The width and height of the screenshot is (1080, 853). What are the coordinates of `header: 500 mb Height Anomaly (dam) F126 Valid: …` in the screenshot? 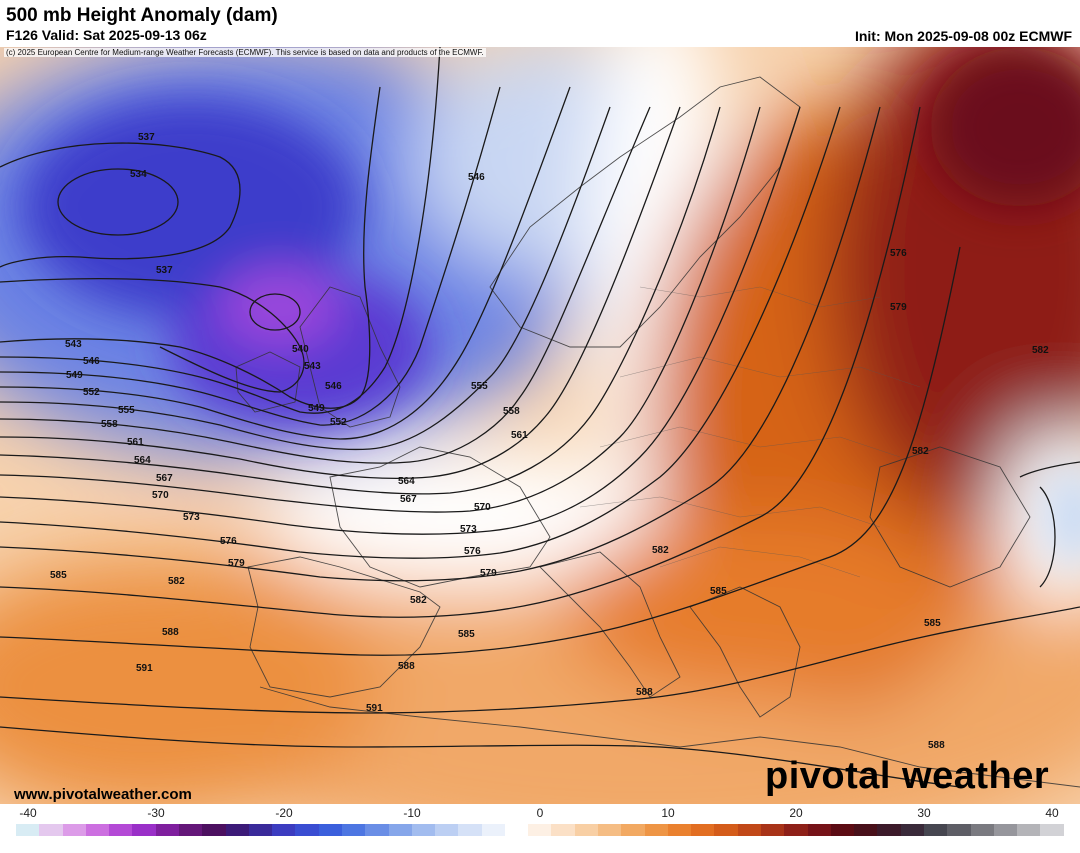 It's located at (540, 23).